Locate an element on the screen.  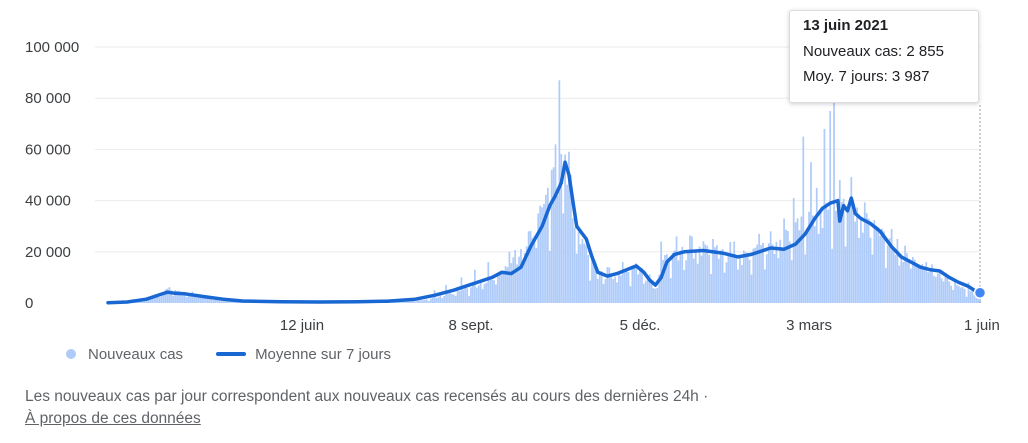
x-tick-label: 1 juin is located at coordinates (982, 325).